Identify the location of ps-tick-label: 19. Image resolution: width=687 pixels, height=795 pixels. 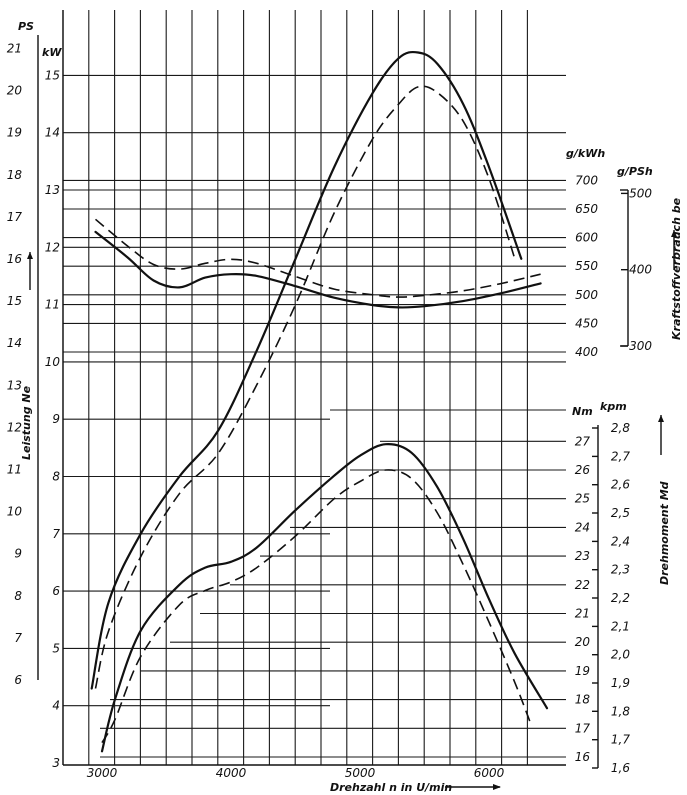
(14, 133).